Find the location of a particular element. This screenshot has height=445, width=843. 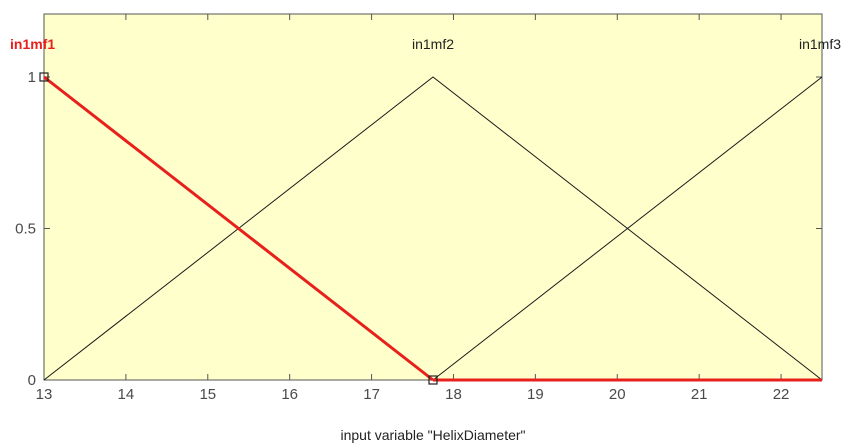

x-tick-label: 22 is located at coordinates (781, 394).